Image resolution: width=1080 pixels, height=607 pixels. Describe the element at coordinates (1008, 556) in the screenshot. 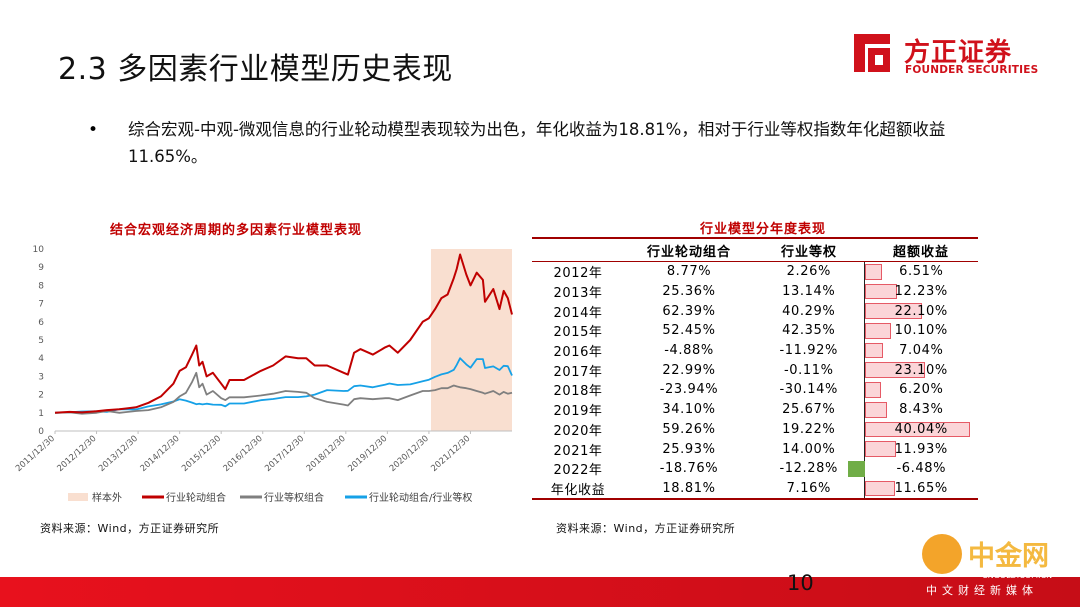

I see `watermark-text-cn: 中金网` at that location.